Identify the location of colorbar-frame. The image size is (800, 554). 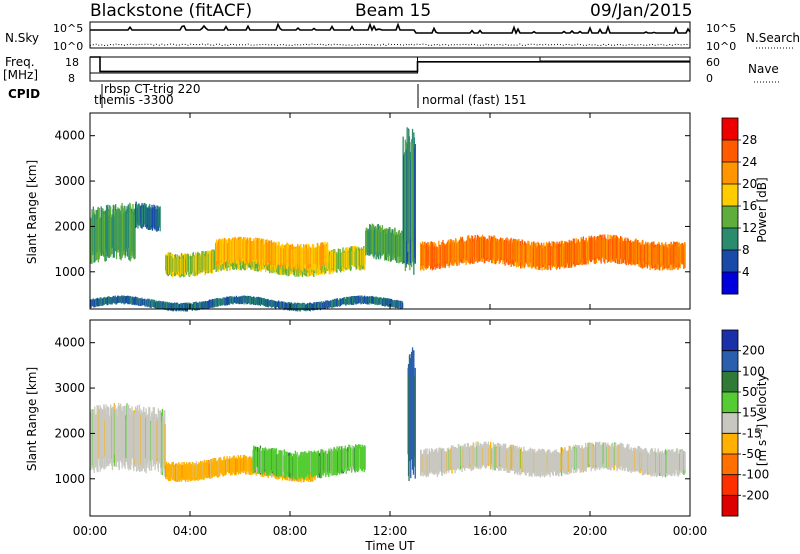
(730, 423).